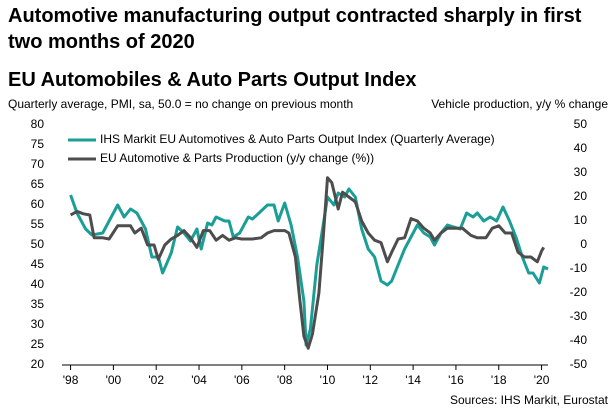  What do you see at coordinates (583, 244) in the screenshot?
I see `y2-tick-label: 0` at bounding box center [583, 244].